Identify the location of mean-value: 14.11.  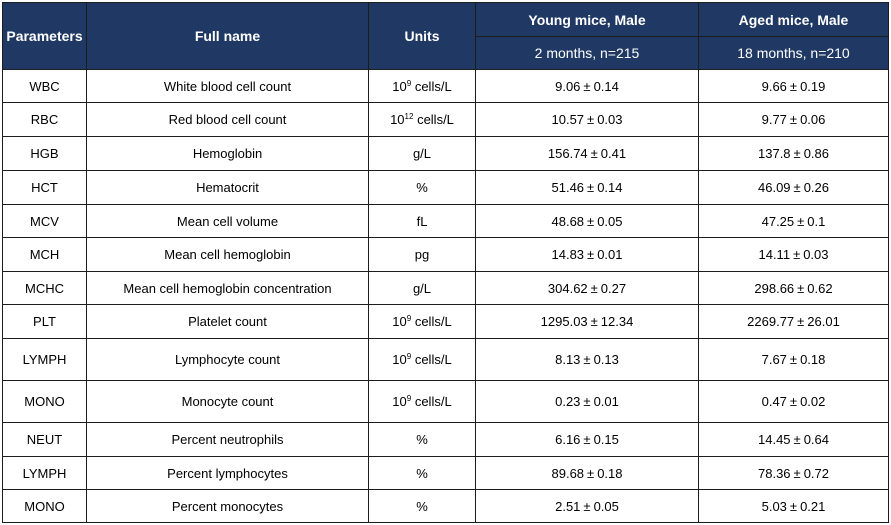
(774, 254).